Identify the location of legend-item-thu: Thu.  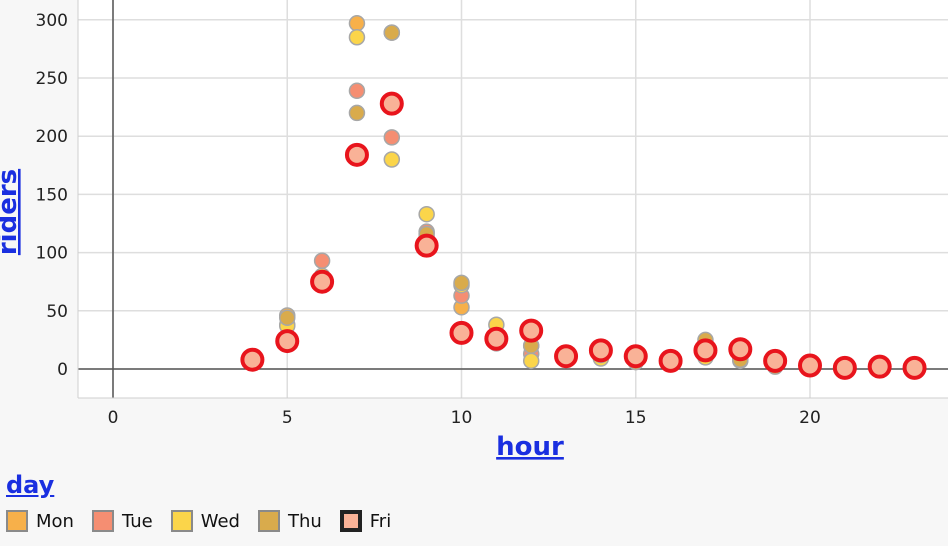
(289, 521).